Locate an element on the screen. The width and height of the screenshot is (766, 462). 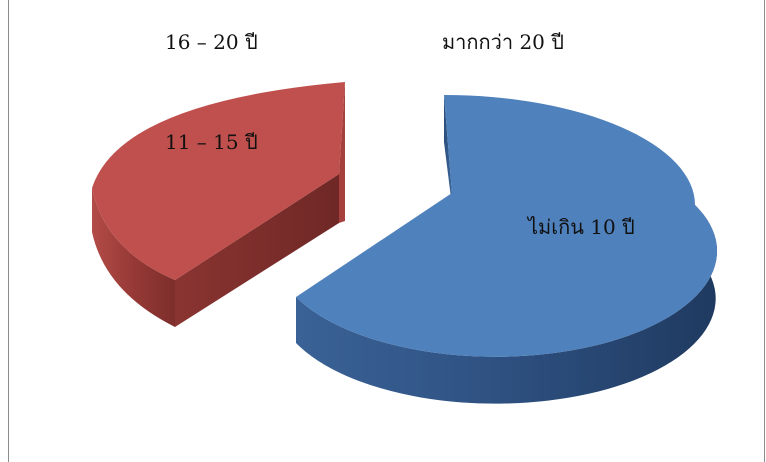
data-label-under-10: ไม่เกิน 10 ปี is located at coordinates (580, 227).